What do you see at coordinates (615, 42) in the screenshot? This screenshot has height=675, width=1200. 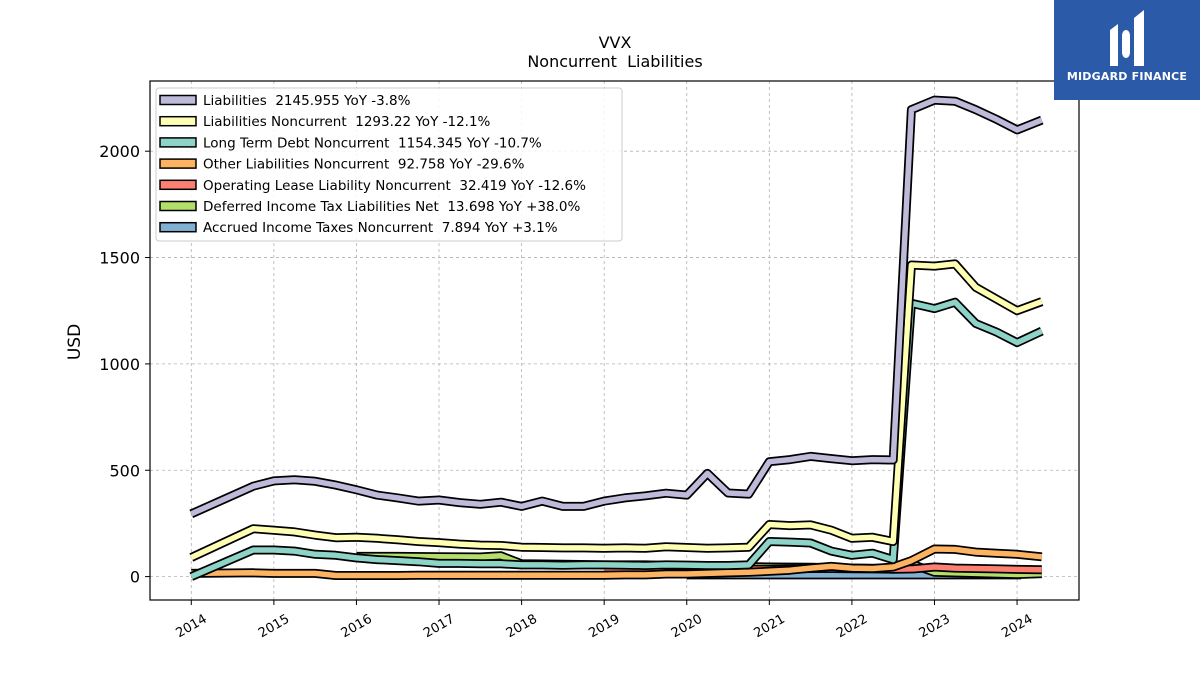 I see `chart-title: VVX` at bounding box center [615, 42].